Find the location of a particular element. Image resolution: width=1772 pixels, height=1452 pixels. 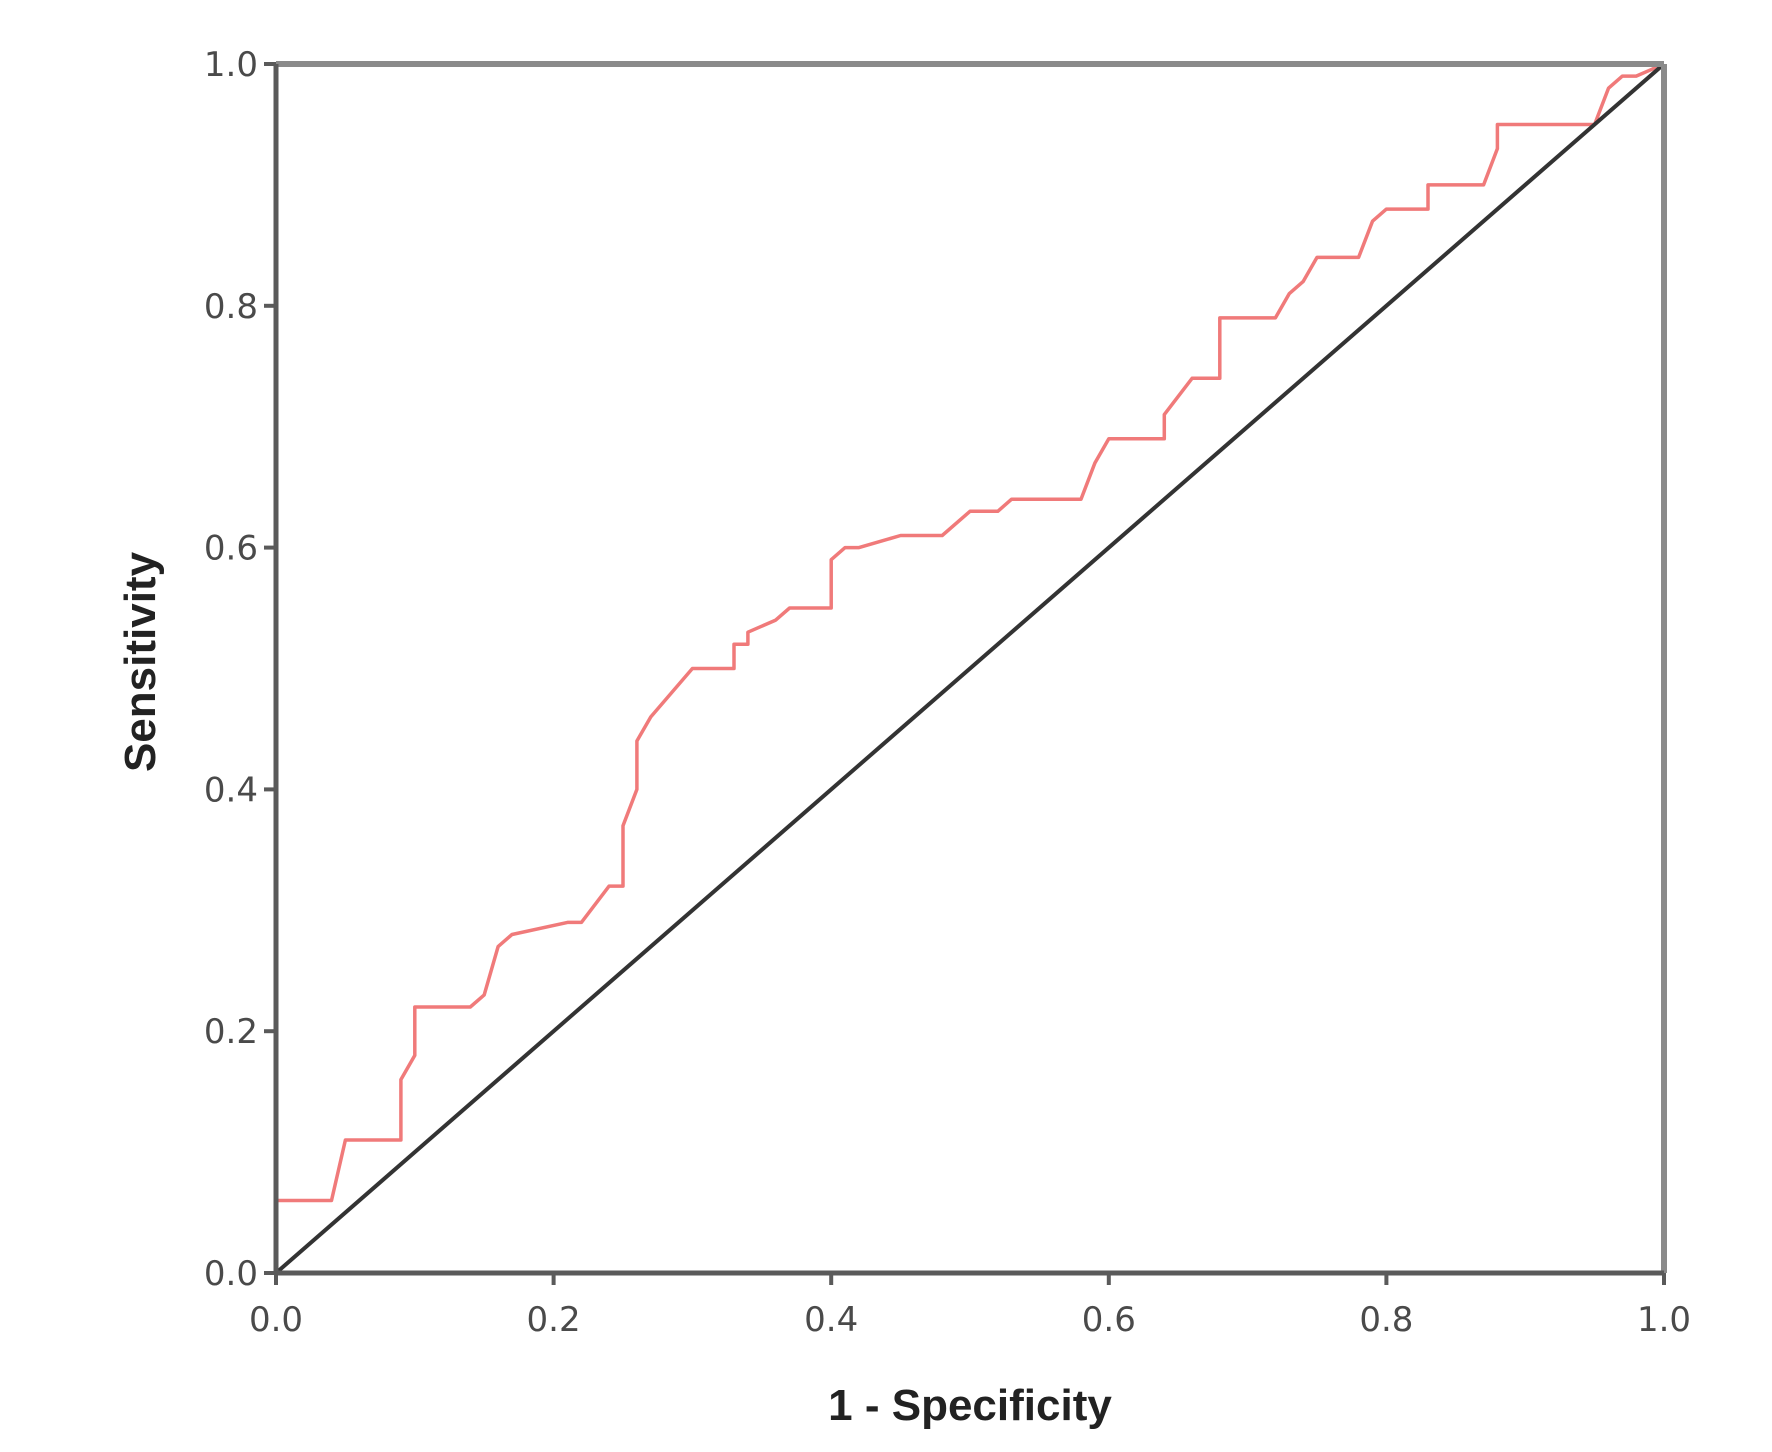

y-tick-label: 0.0 is located at coordinates (231, 1274).